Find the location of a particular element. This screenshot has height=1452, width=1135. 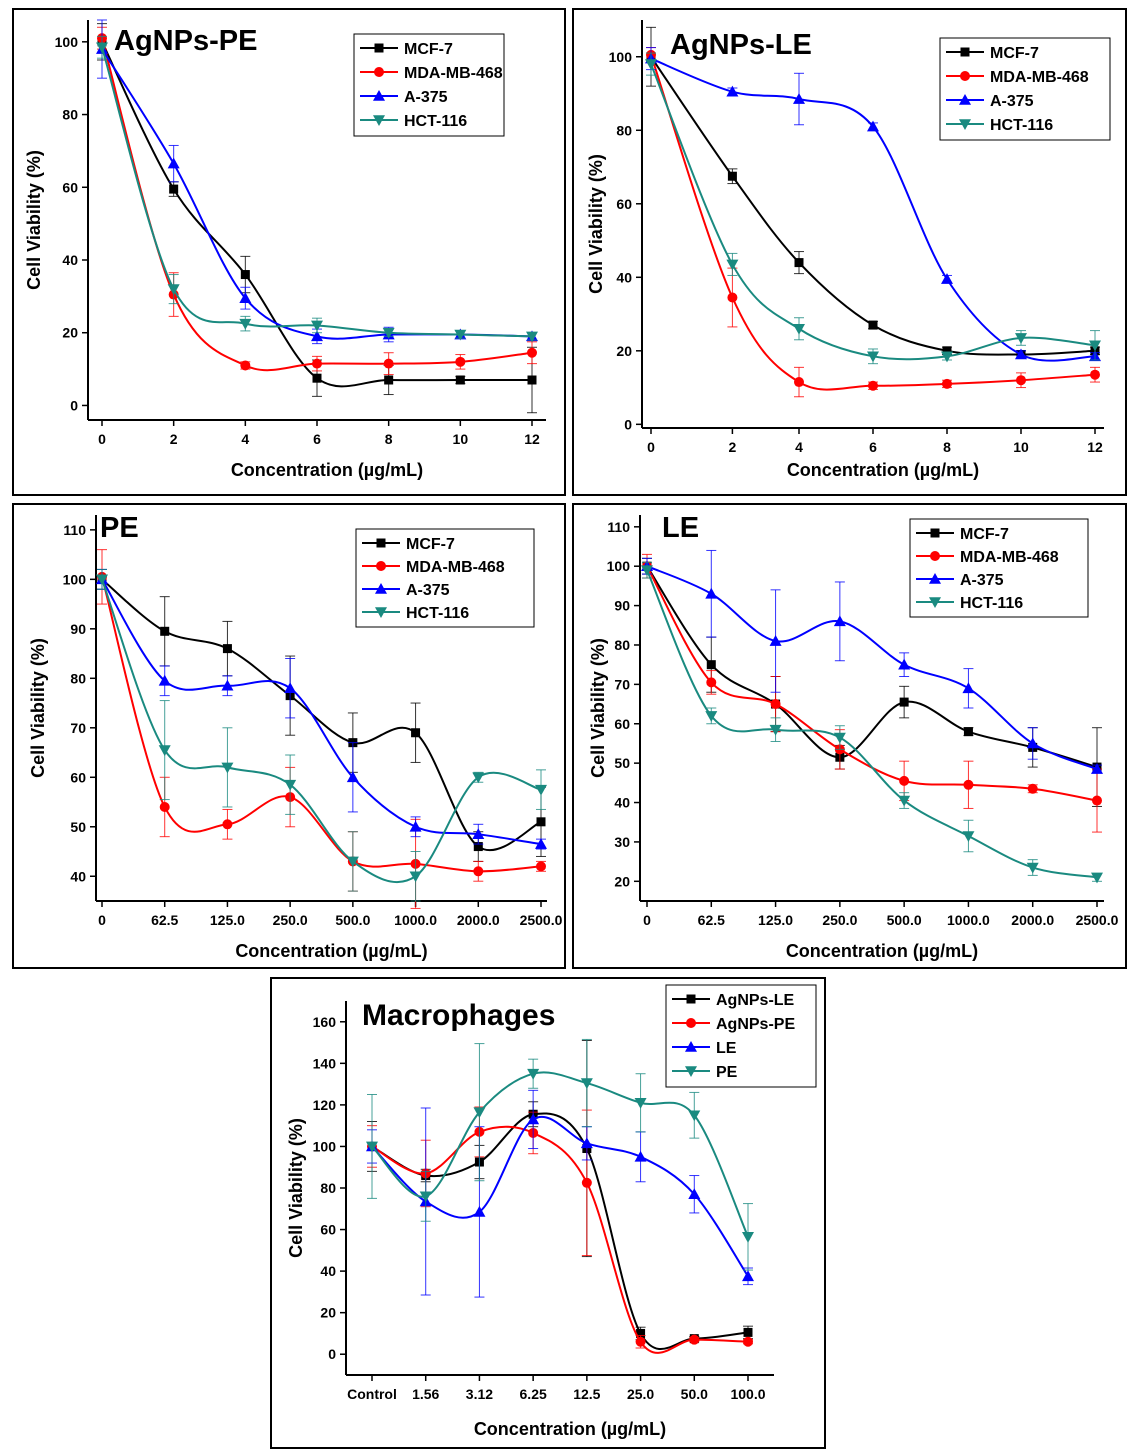

chart-title: Macrophages is located at coordinates (458, 1015).